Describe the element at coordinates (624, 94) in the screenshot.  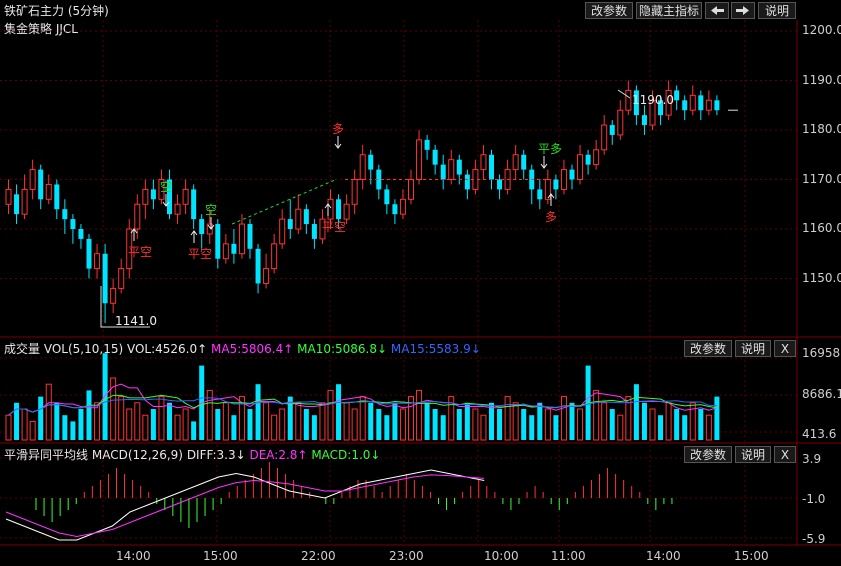
I see `high-marker` at that location.